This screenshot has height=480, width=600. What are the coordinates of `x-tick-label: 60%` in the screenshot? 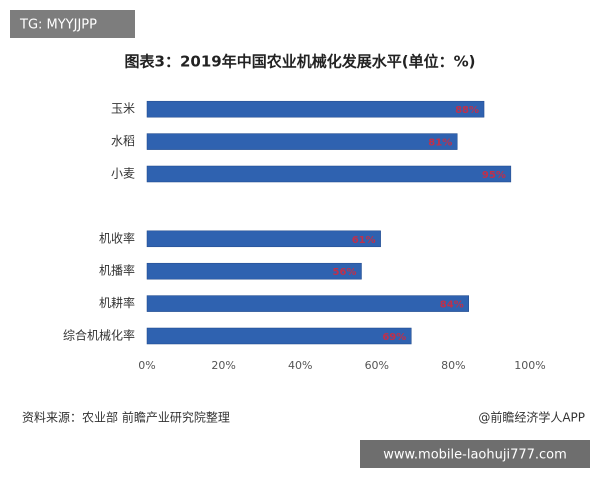 It's located at (377, 365).